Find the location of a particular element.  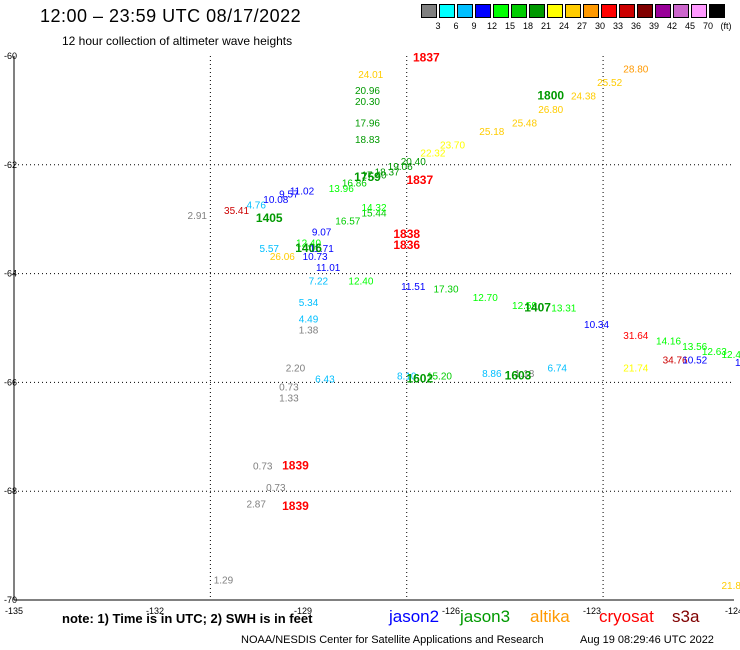

y-tick-label: -68 is located at coordinates (10, 491).